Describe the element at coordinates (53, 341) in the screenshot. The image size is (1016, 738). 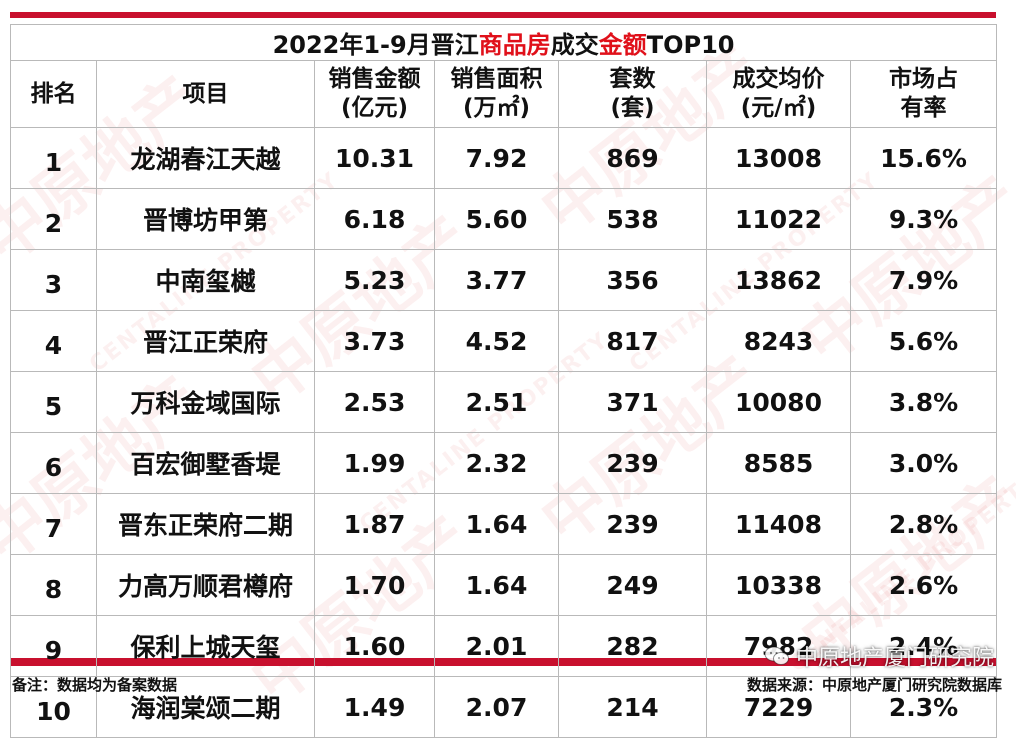
I see `rank-cell: 4` at that location.